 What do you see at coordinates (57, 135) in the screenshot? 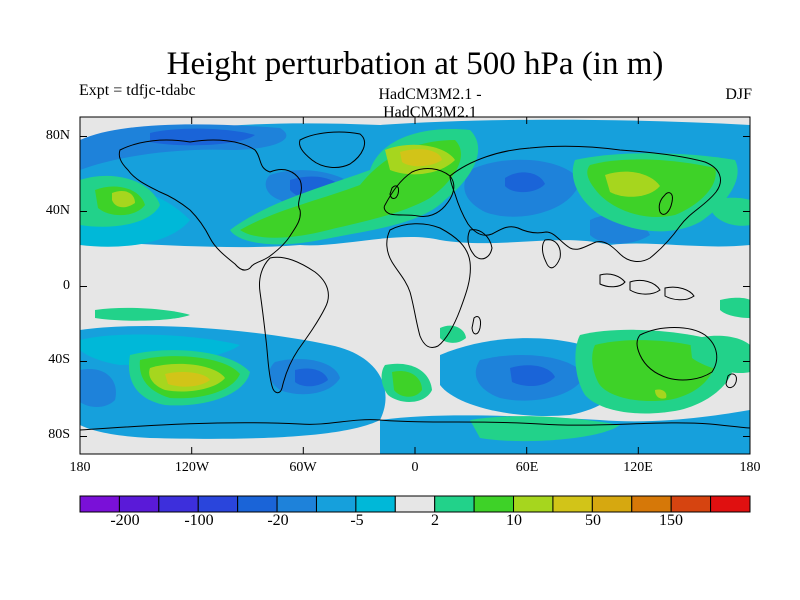
I see `lat-label-80n: 80N` at bounding box center [57, 135].